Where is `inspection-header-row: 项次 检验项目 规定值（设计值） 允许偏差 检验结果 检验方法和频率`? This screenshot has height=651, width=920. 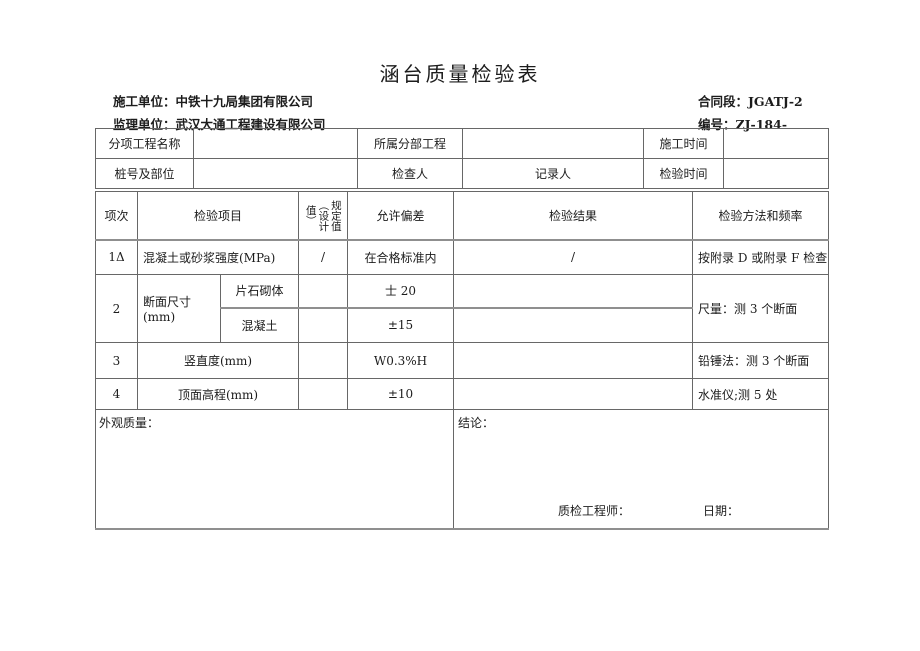 inspection-header-row: 项次 检验项目 规定值（设计值） 允许偏差 检验结果 检验方法和频率 is located at coordinates (462, 216).